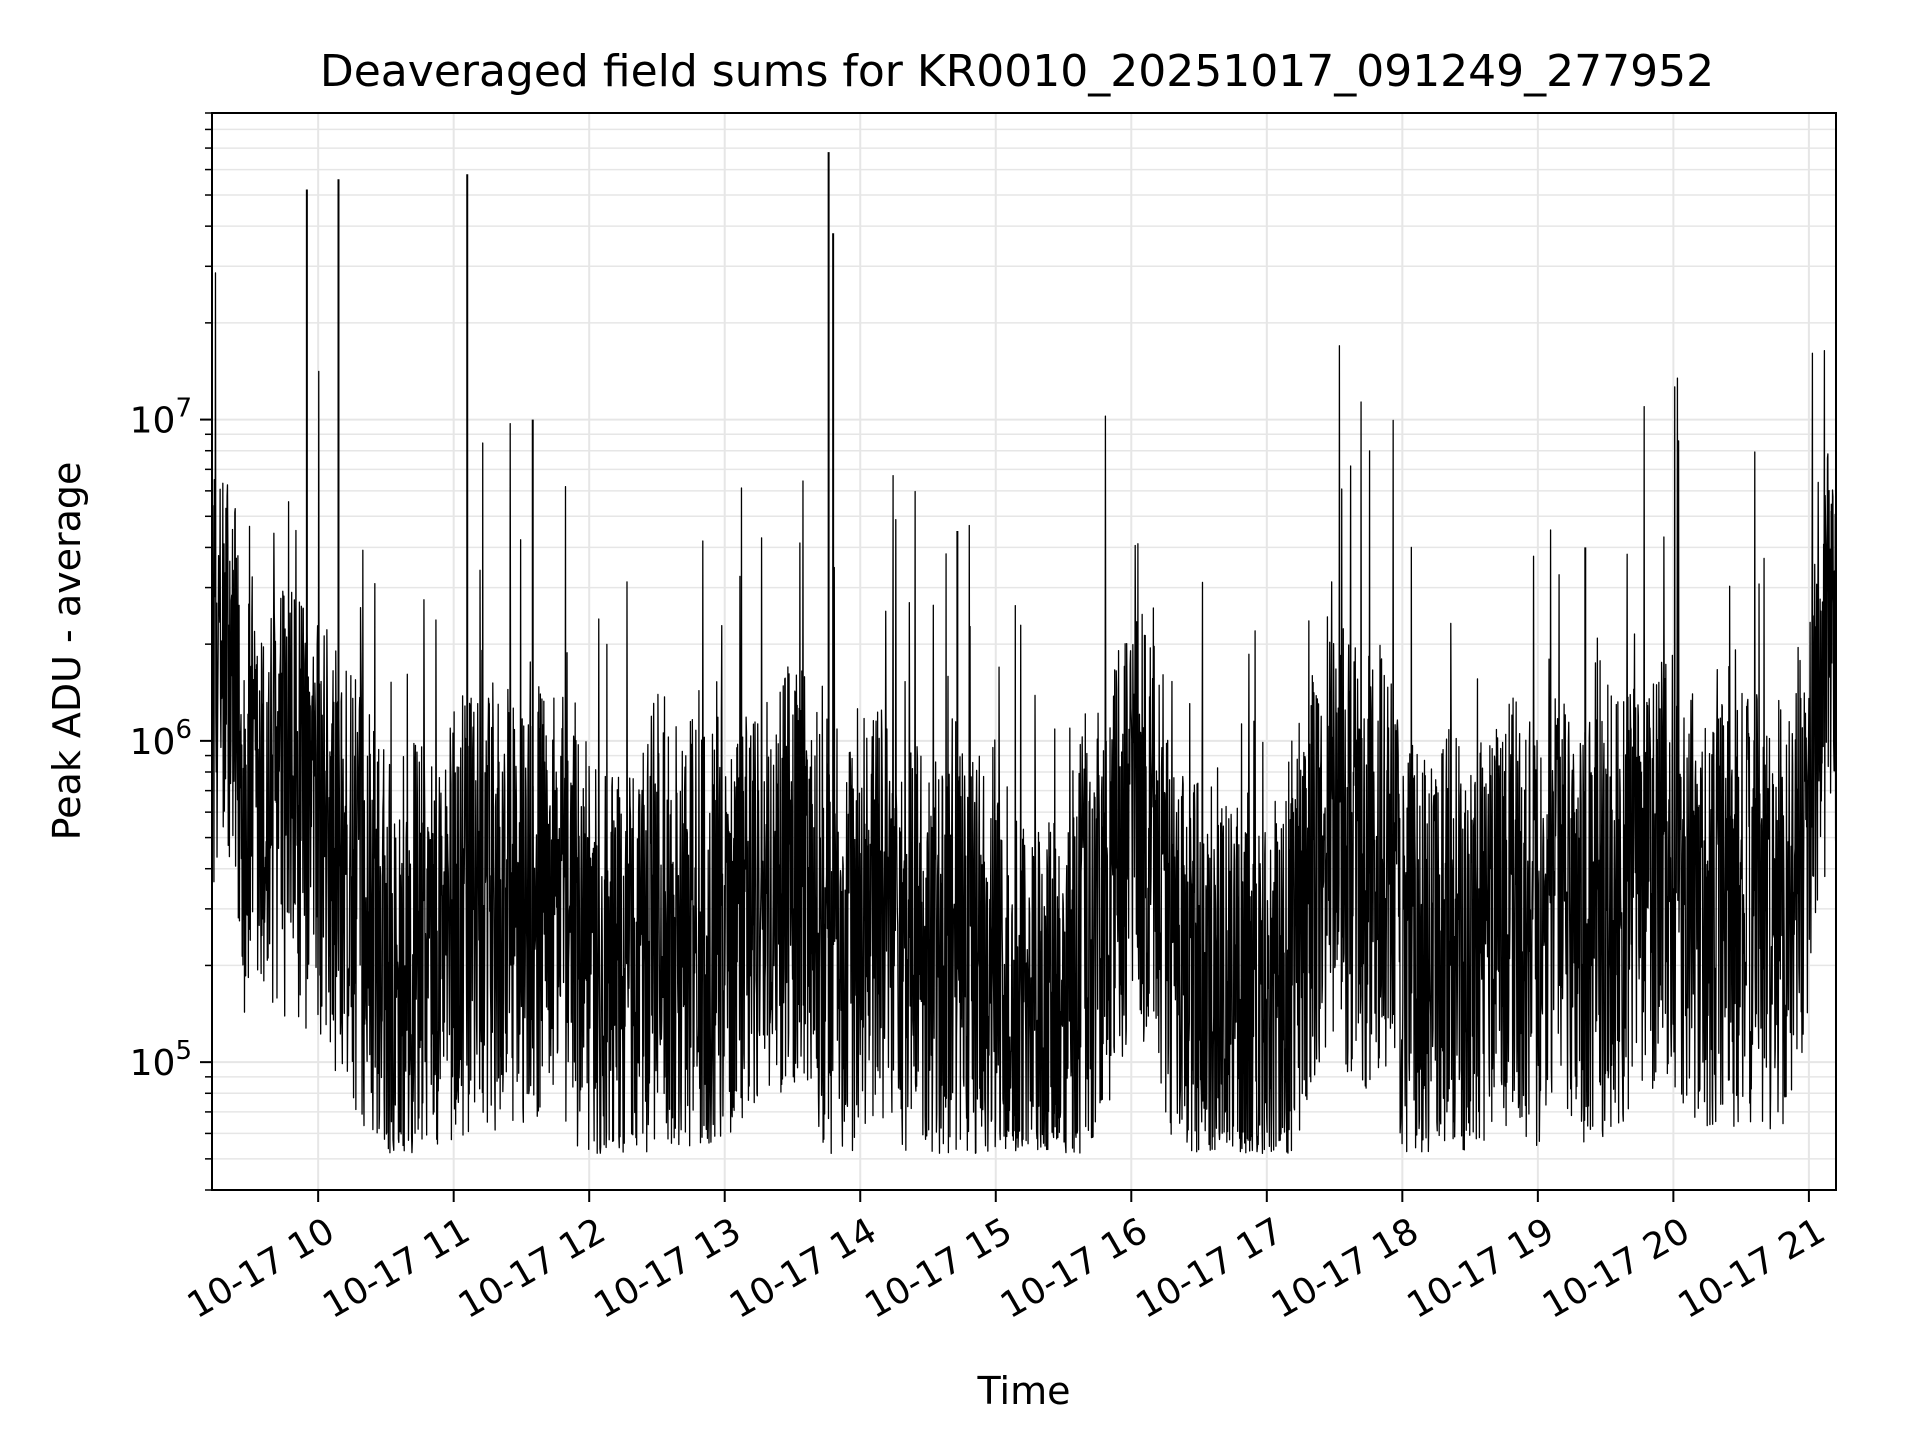 The image size is (1920, 1440). What do you see at coordinates (161, 739) in the screenshot?
I see `y-tick-label: 10⁶` at bounding box center [161, 739].